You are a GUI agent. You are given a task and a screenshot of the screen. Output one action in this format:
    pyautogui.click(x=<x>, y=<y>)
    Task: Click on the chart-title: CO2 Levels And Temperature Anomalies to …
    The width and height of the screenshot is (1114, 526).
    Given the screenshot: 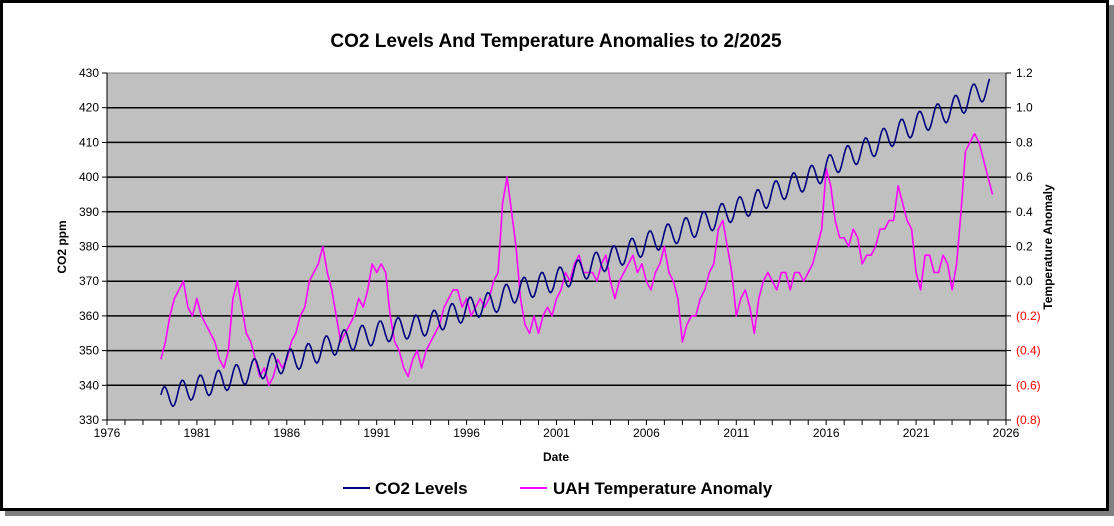 What is the action you would take?
    pyautogui.click(x=556, y=41)
    